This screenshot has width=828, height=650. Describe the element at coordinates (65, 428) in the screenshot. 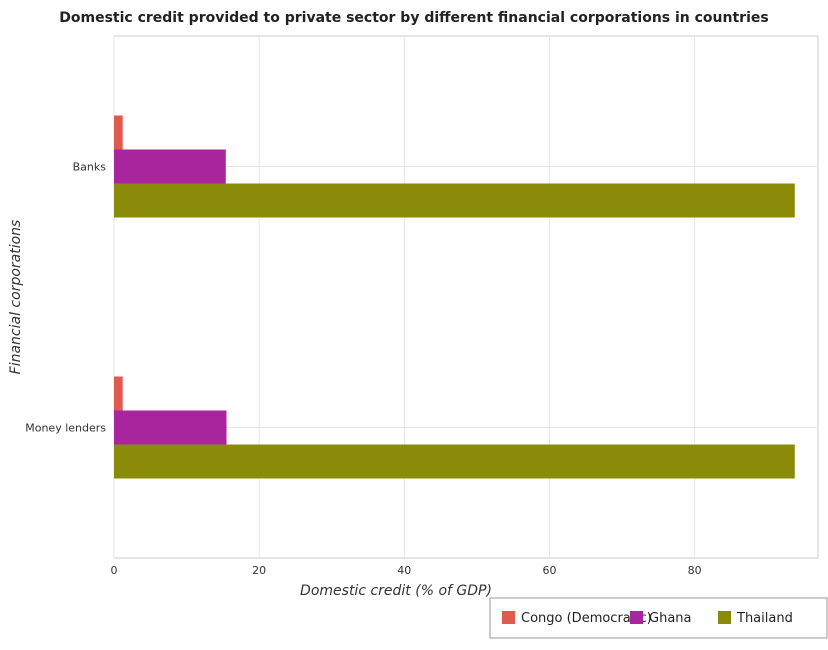

I see `y-tick-label: Money lenders` at that location.